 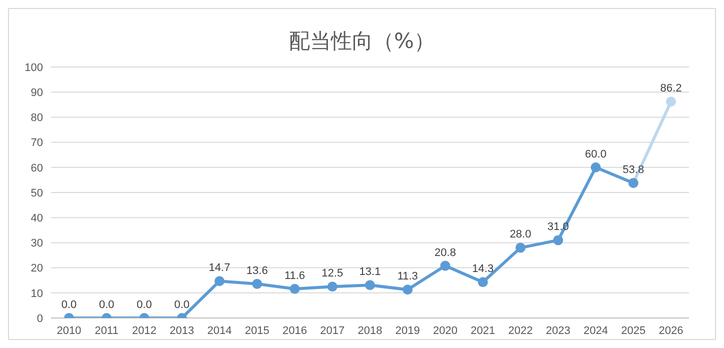 I want to click on x-tick-label: 2020, so click(x=445, y=330).